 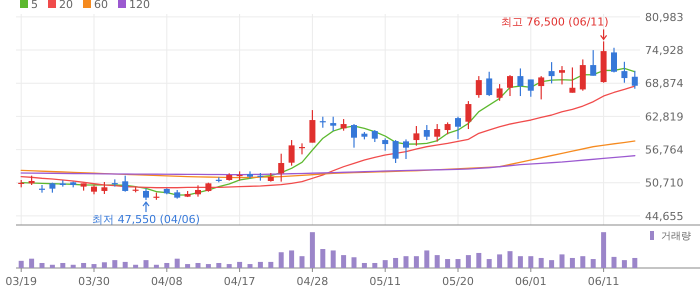 I want to click on legend-label: 20, so click(x=66, y=5).